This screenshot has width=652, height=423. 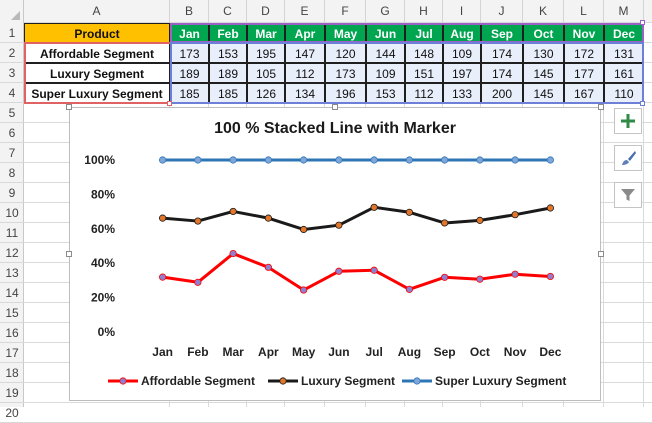 What do you see at coordinates (305, 33) in the screenshot?
I see `month-header-cell: Apr` at bounding box center [305, 33].